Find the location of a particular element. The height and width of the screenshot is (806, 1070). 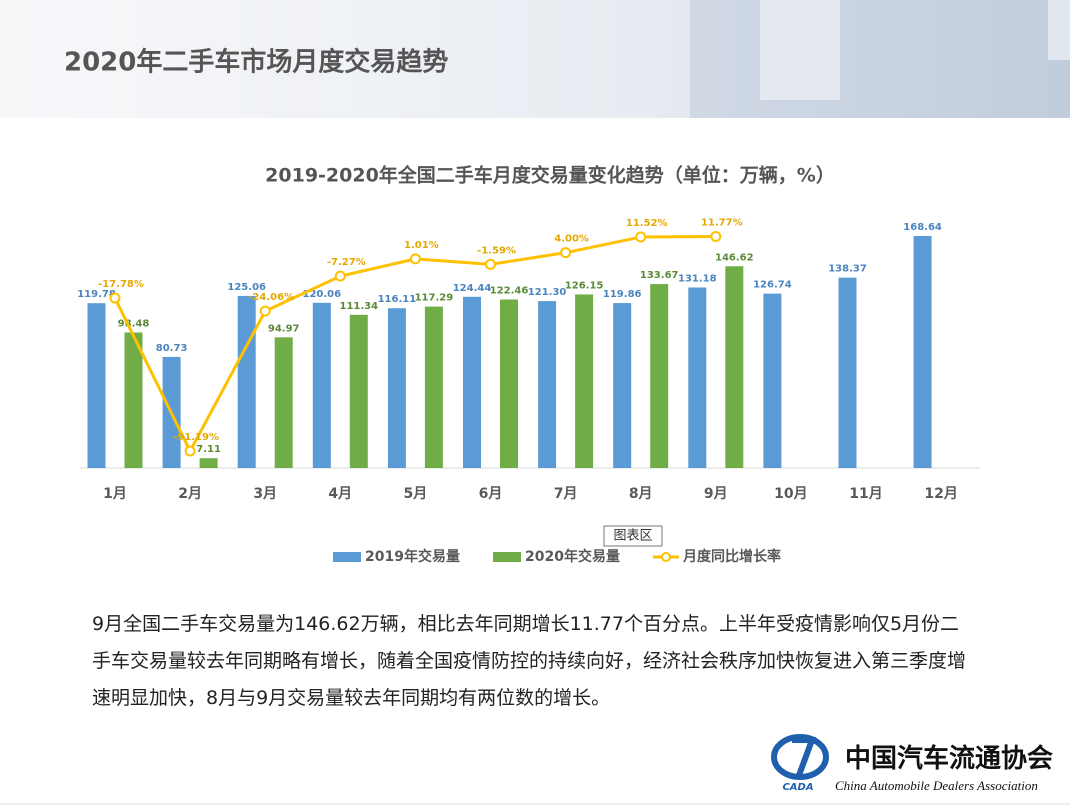

bar-label: 125.06 is located at coordinates (246, 287).